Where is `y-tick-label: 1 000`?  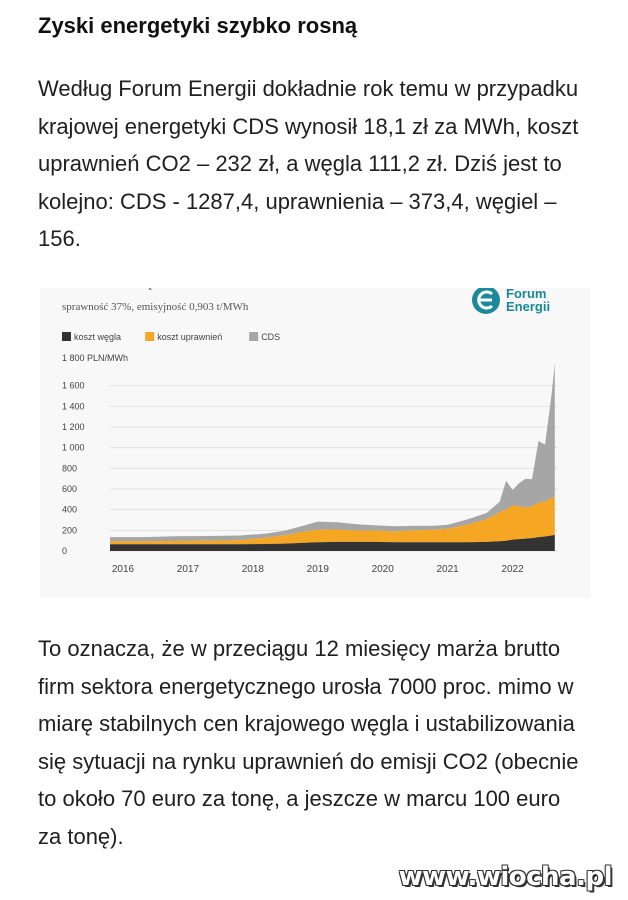
y-tick-label: 1 000 is located at coordinates (73, 448).